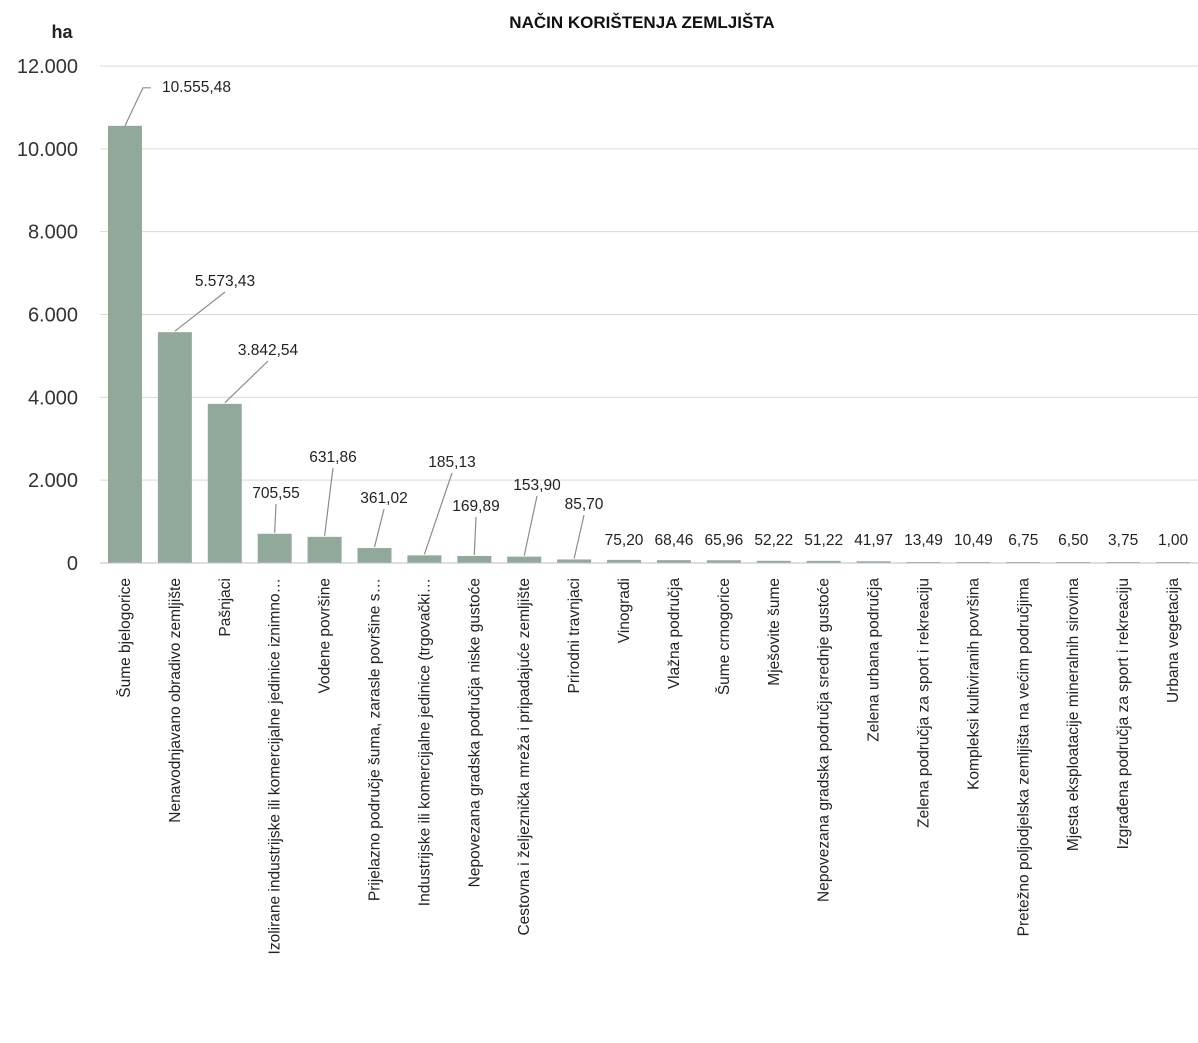  What do you see at coordinates (53, 233) in the screenshot?
I see `y-tick-label: 8.000` at bounding box center [53, 233].